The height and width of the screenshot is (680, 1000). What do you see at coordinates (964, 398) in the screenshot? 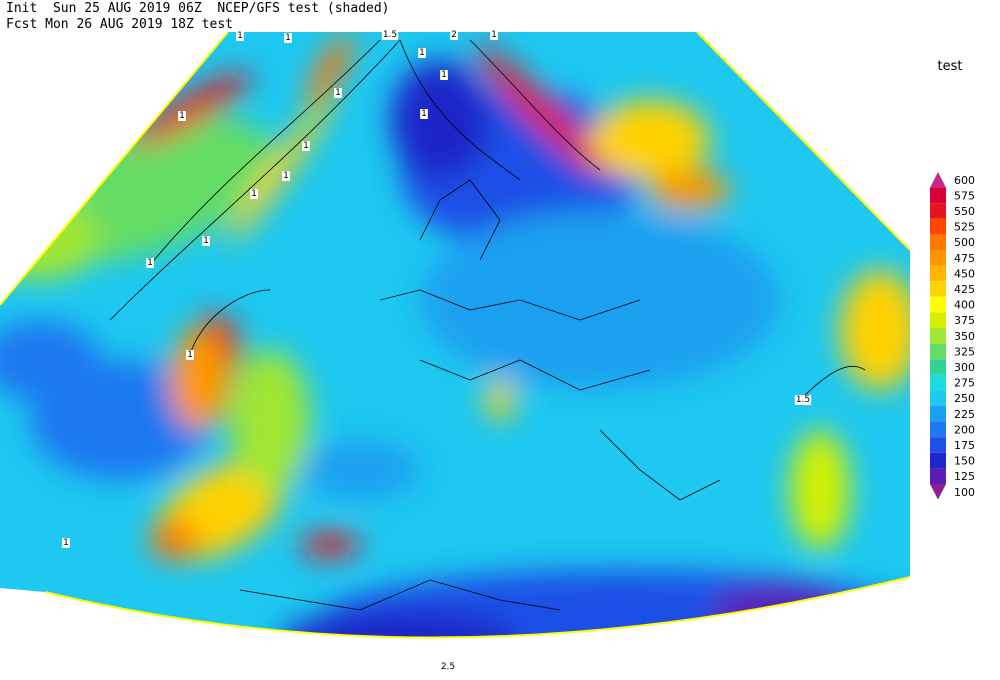
I see `legend-label: 250` at bounding box center [964, 398].